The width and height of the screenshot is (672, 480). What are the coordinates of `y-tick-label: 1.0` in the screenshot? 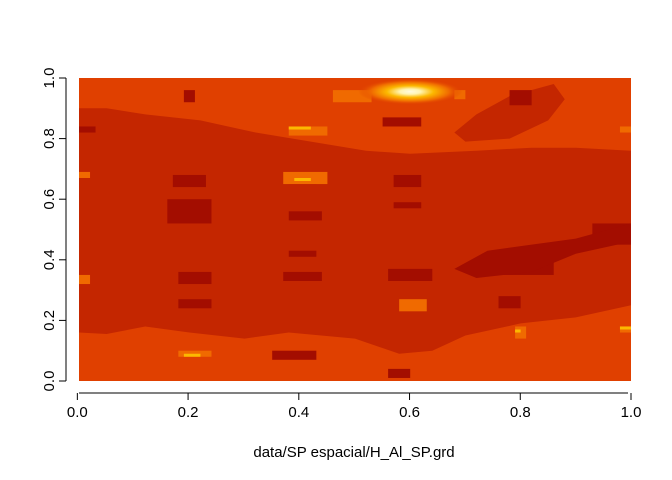 It's located at (49, 78).